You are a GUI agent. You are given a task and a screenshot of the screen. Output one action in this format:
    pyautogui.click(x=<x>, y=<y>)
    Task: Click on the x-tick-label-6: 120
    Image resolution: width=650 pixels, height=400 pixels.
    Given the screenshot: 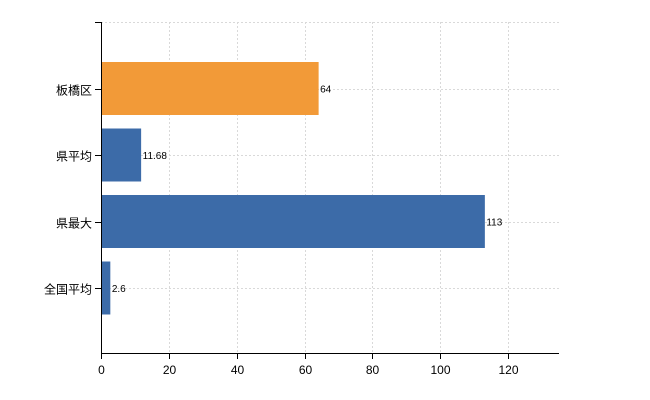 What is the action you would take?
    pyautogui.click(x=508, y=370)
    